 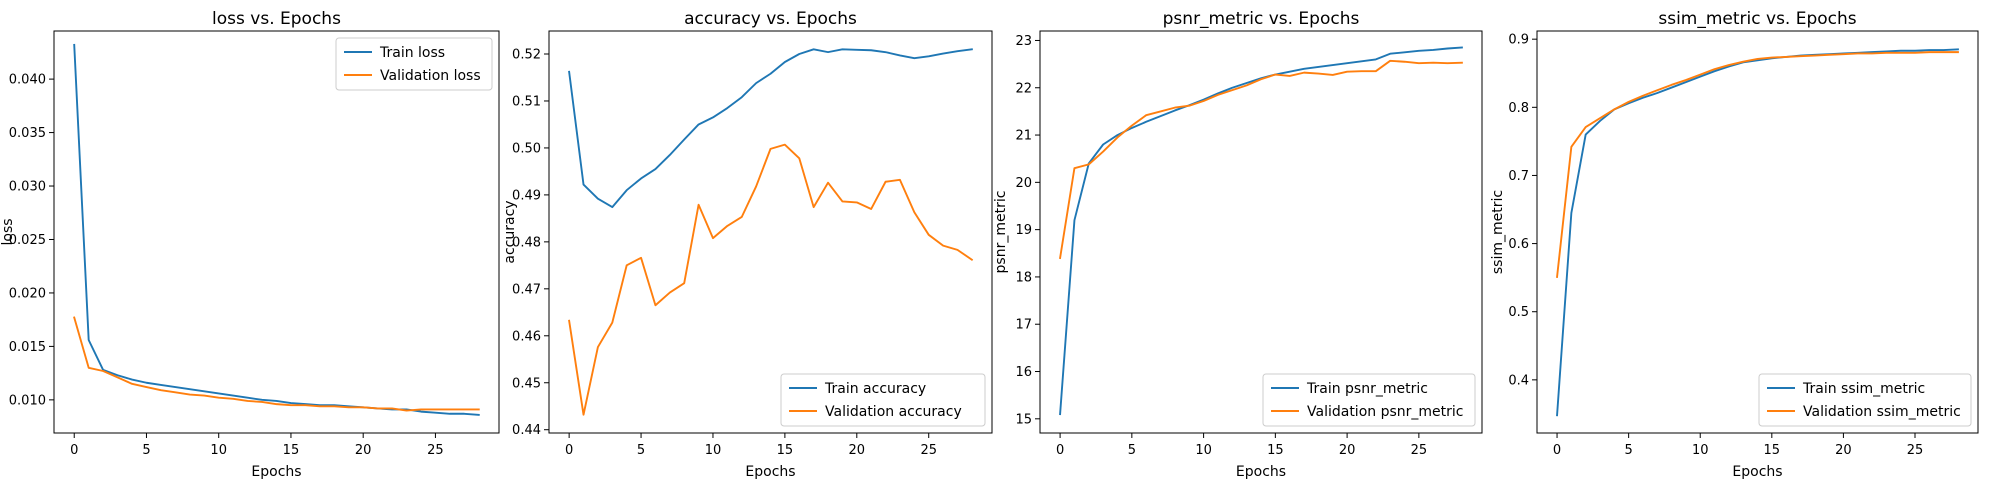 What do you see at coordinates (526, 55) in the screenshot?
I see `y-tick-label: 0.52` at bounding box center [526, 55].